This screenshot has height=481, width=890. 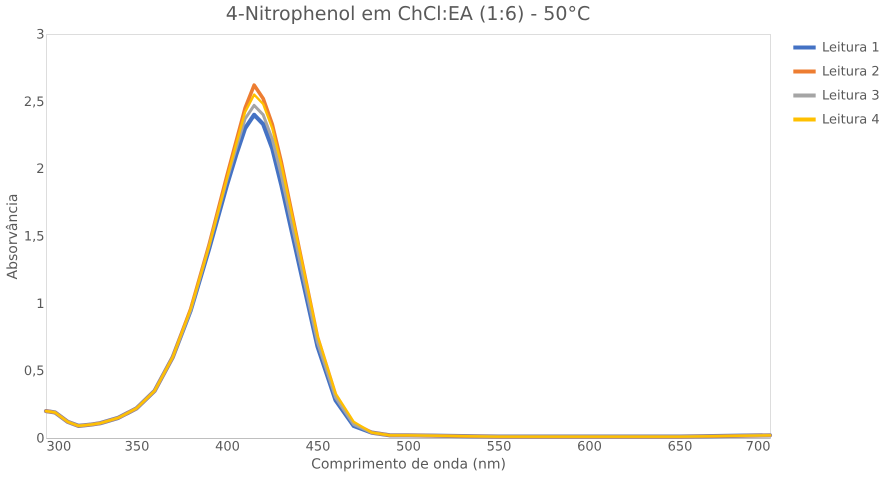 What do you see at coordinates (59, 447) in the screenshot?
I see `x-tick-label: 300` at bounding box center [59, 447].